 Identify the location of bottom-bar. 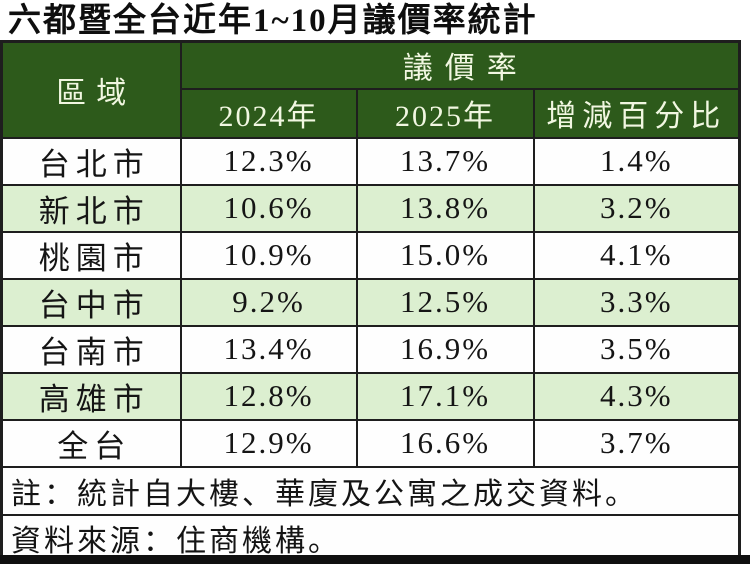
(375, 559).